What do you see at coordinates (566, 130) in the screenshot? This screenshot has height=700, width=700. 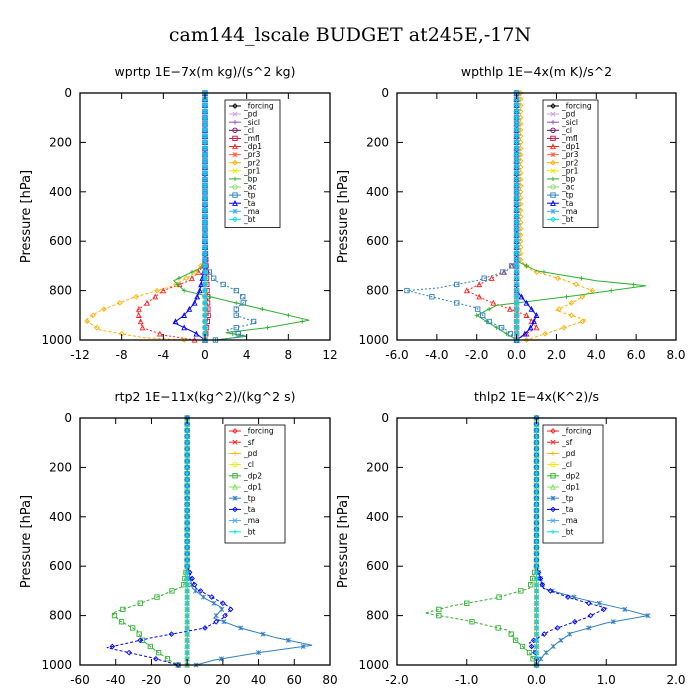 I see `legend-label: _cl` at bounding box center [566, 130].